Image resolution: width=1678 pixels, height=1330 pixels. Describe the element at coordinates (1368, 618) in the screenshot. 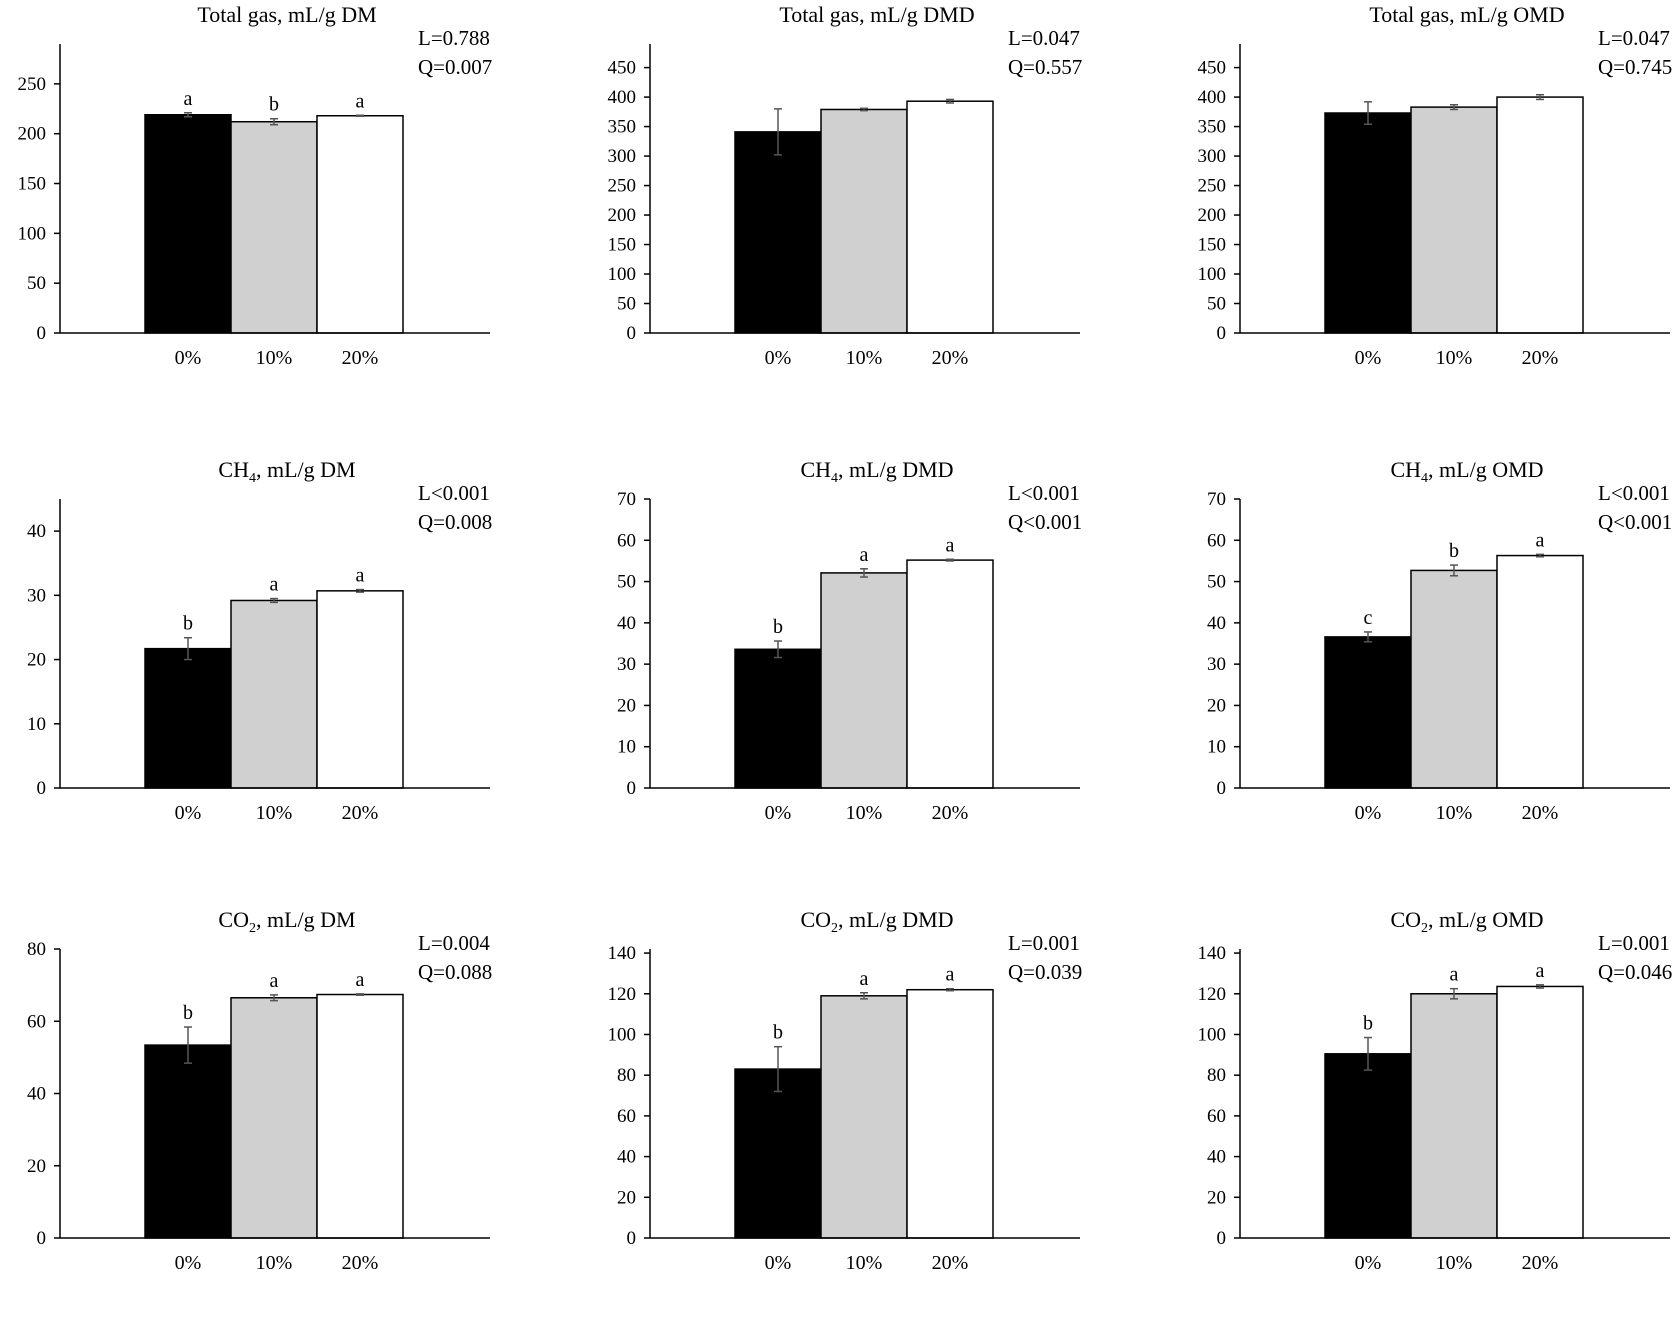

I see `significance-letter: c` at that location.